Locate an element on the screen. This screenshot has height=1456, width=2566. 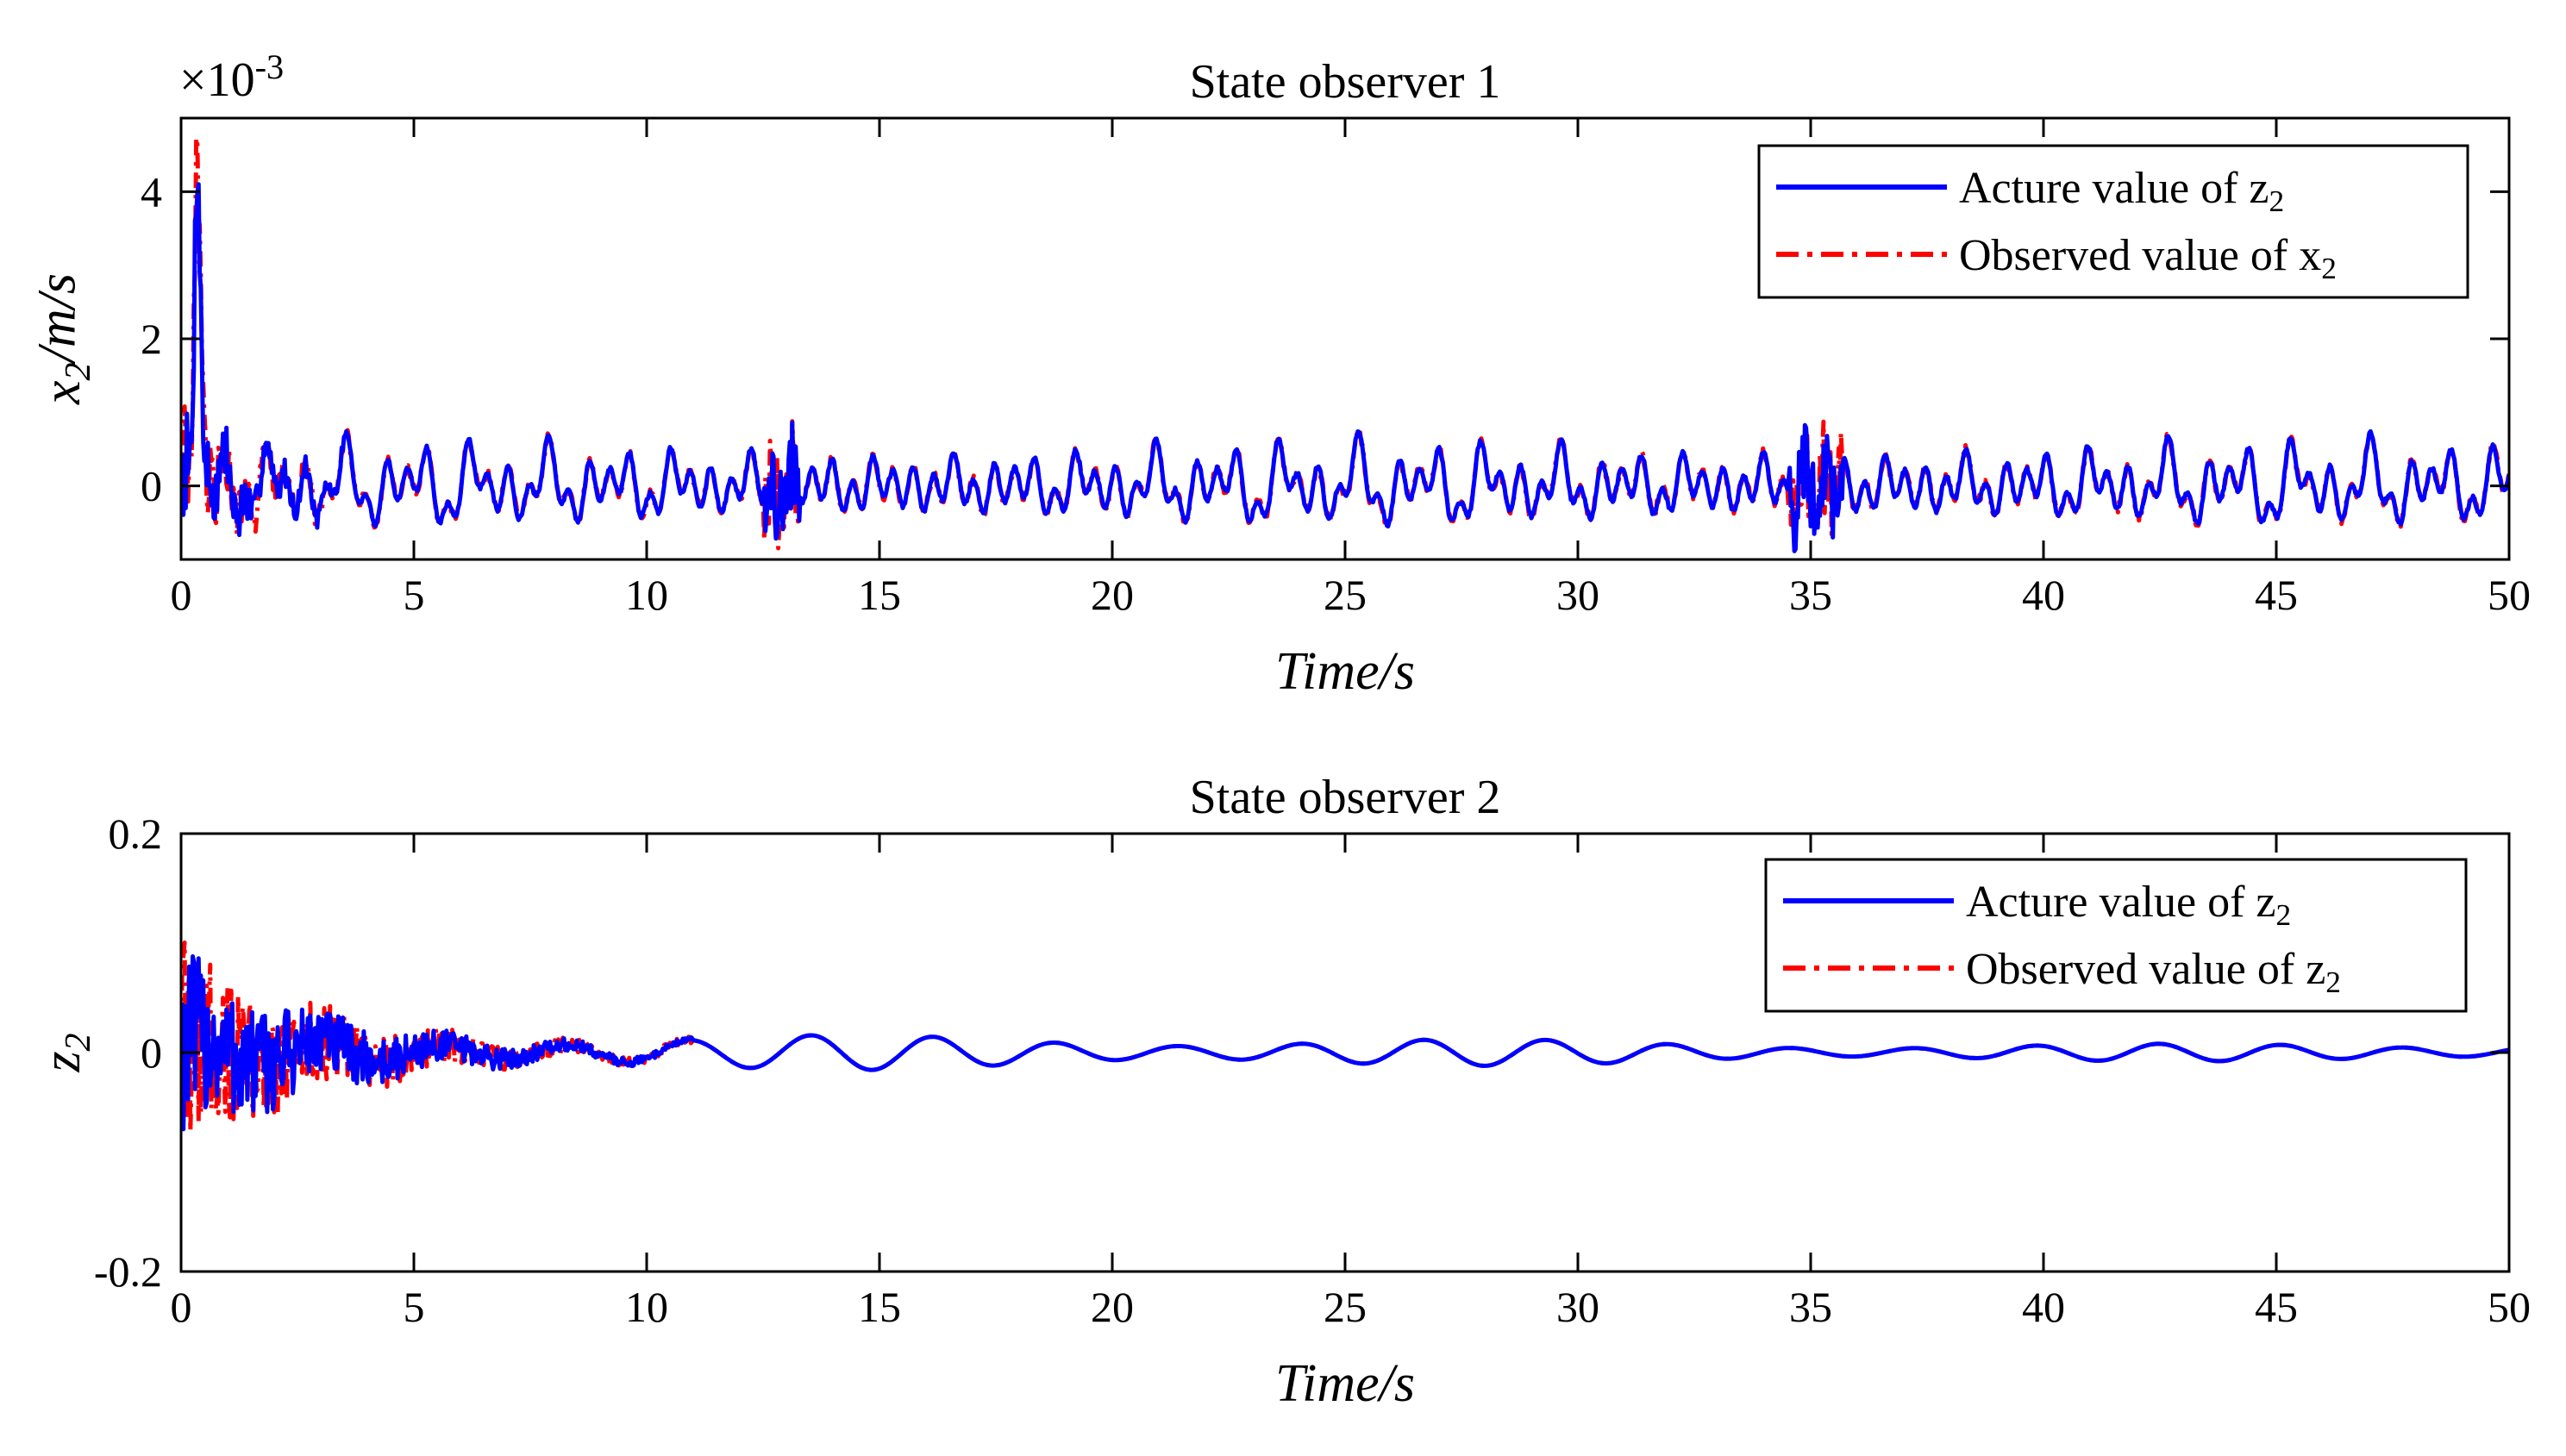
legend: Acture value of z2 Observed value of z2 is located at coordinates (2116, 936).